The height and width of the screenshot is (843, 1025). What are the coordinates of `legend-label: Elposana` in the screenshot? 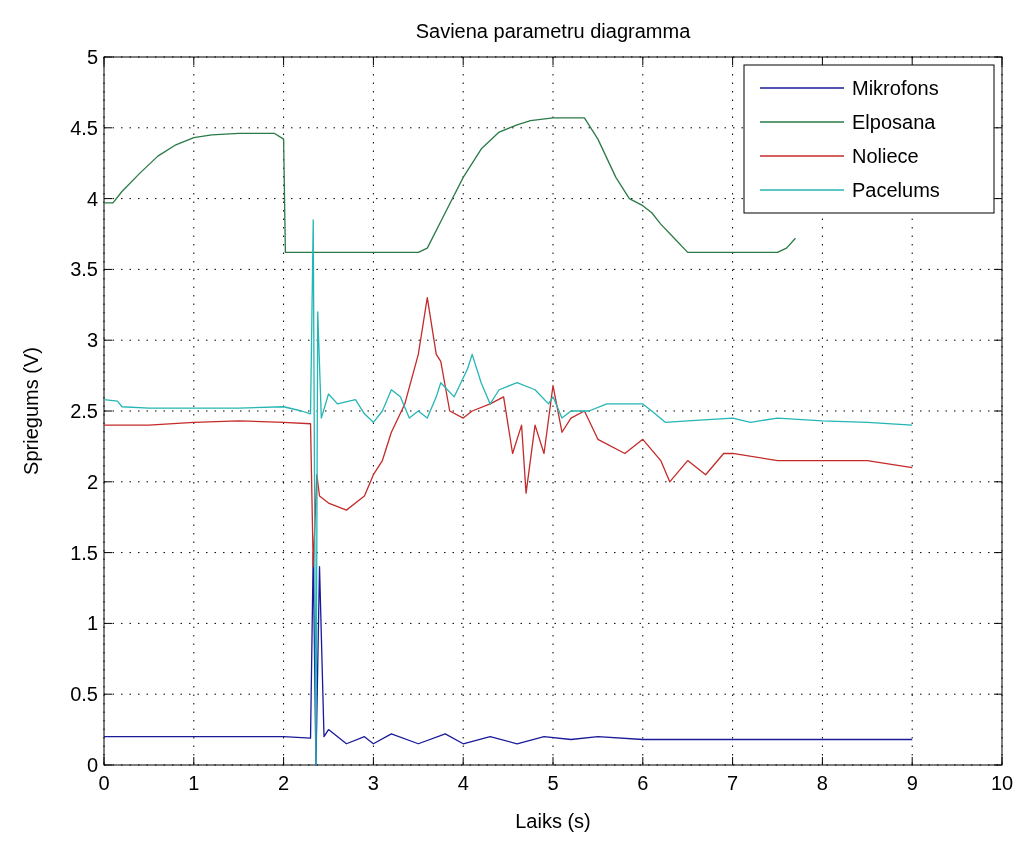 It's located at (894, 122).